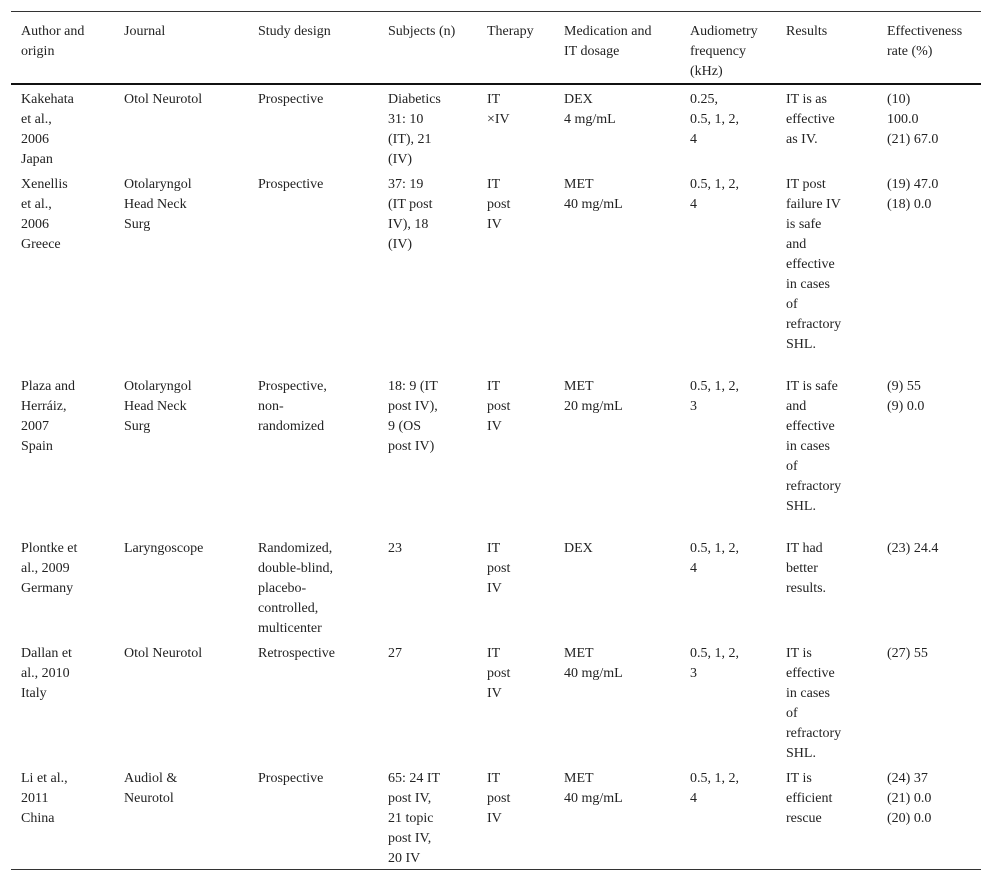 This screenshot has width=992, height=873. What do you see at coordinates (904, 386) in the screenshot?
I see `cell-line: (9) 55` at bounding box center [904, 386].